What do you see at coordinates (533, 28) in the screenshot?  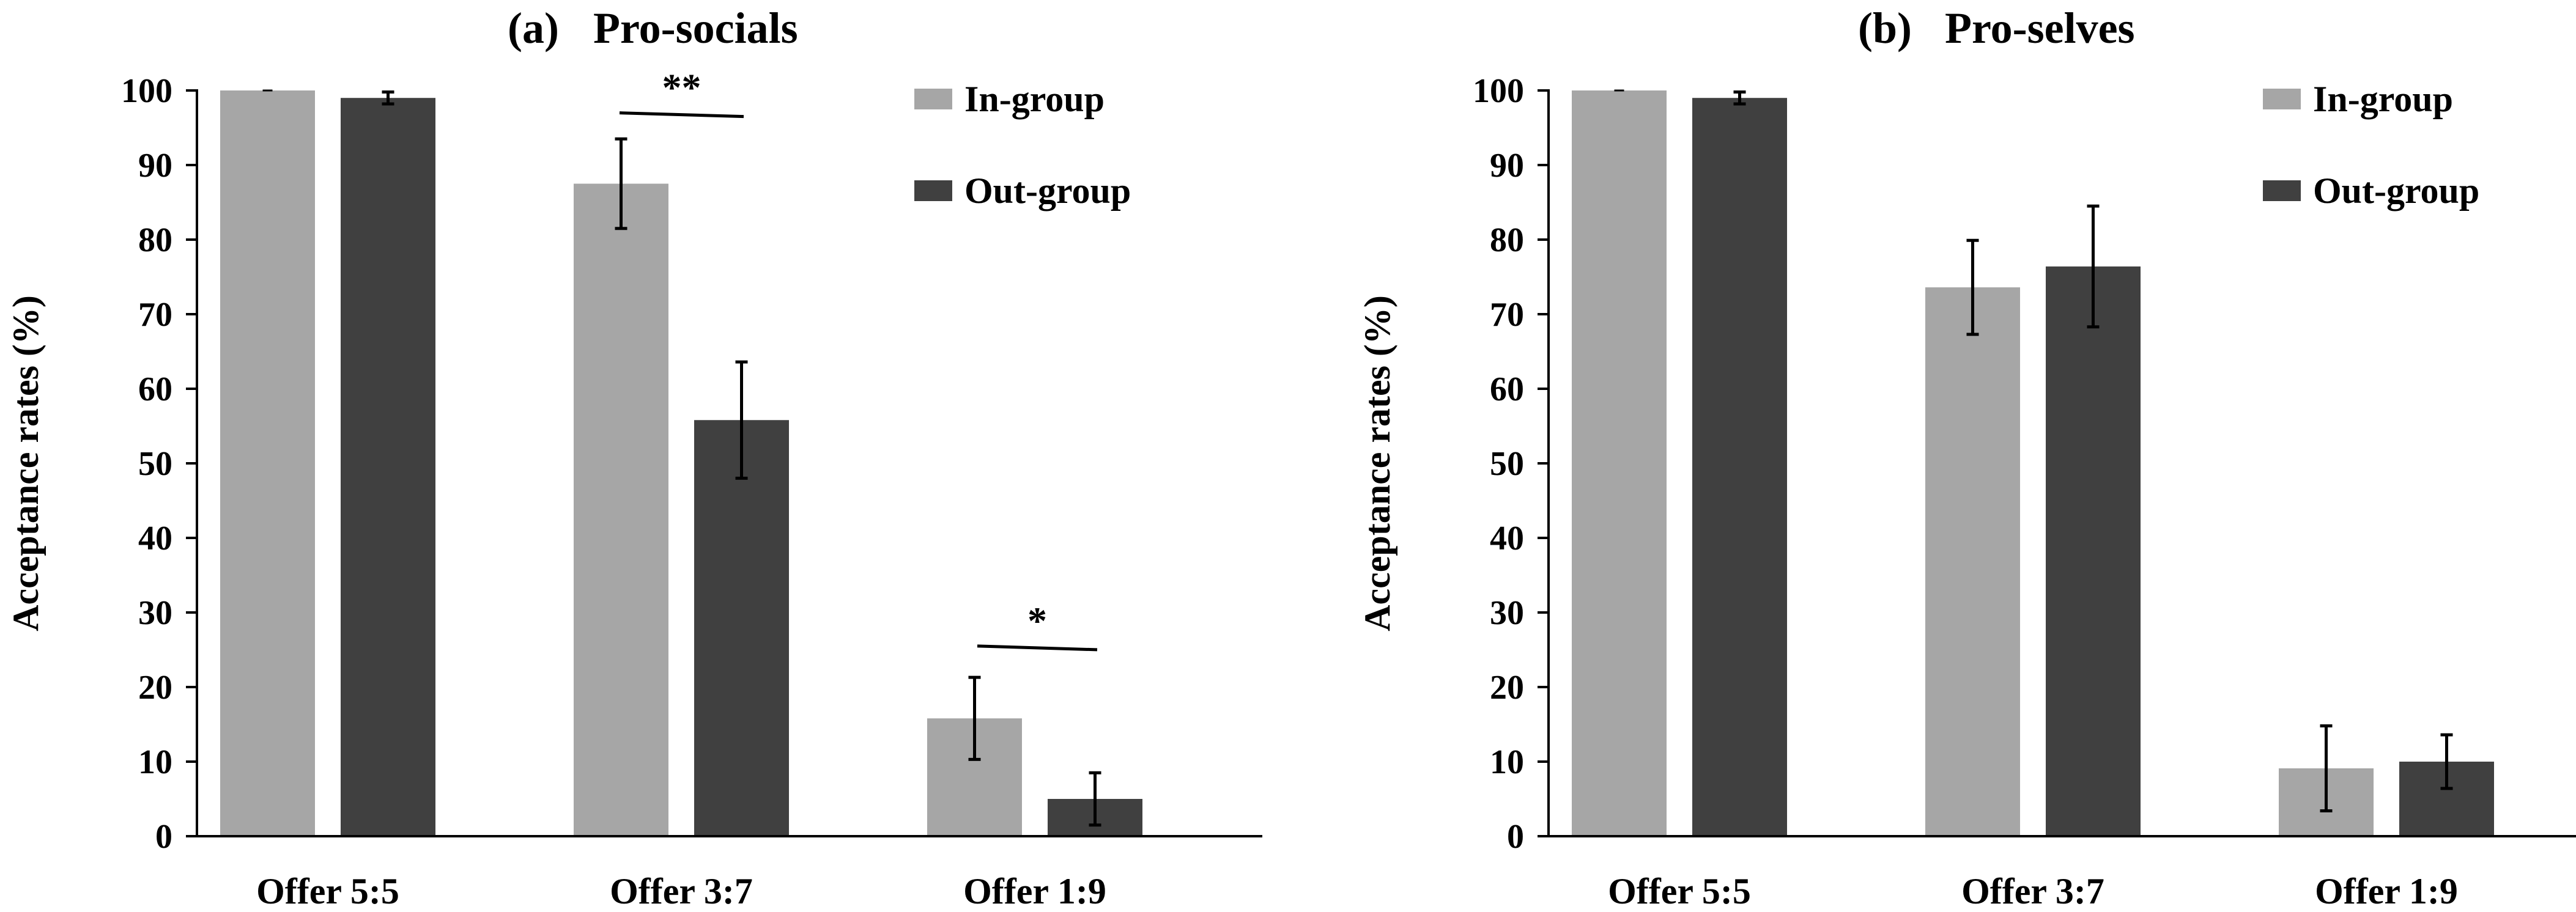 I see `panel-letter: (a)` at bounding box center [533, 28].